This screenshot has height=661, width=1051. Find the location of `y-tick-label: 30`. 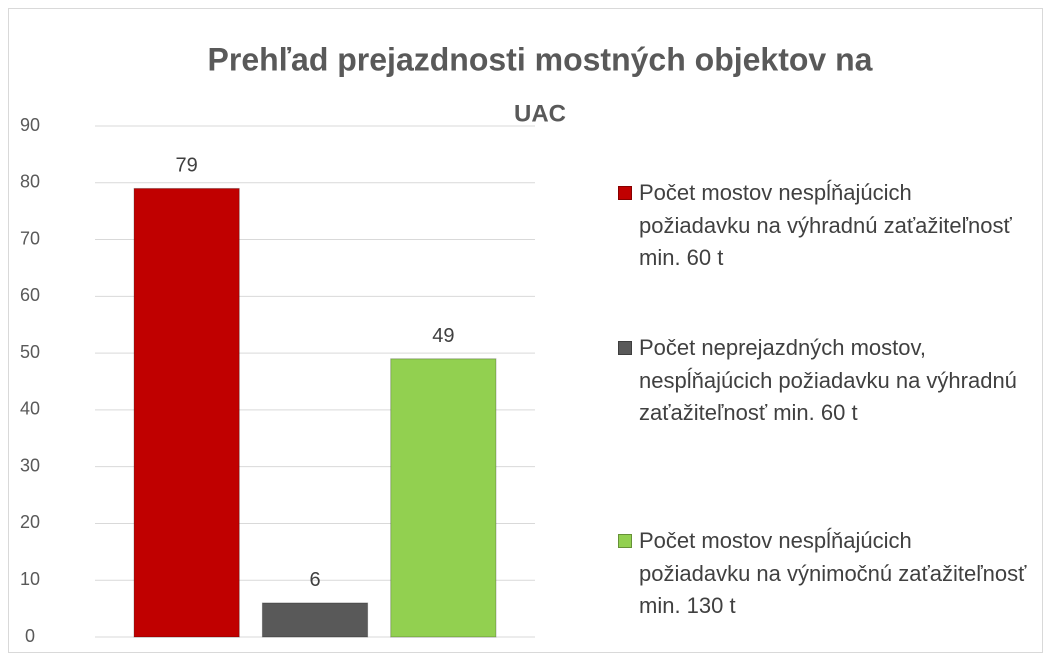

y-tick-label: 30 is located at coordinates (30, 465).